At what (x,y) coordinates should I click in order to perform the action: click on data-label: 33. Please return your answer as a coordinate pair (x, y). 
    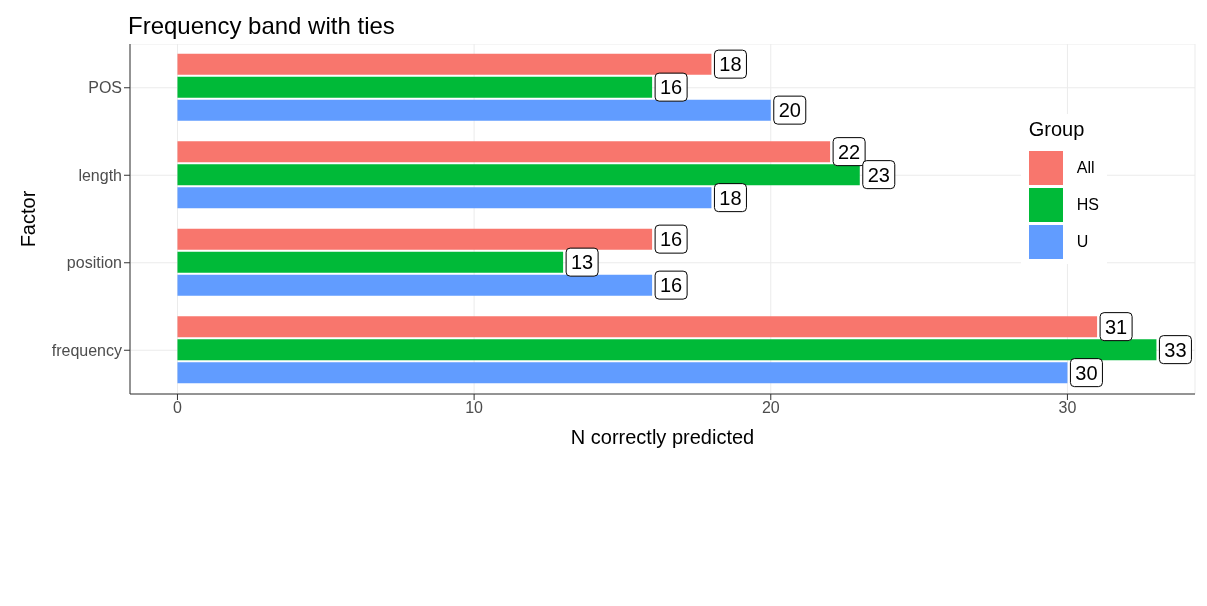
    Looking at the image, I should click on (1175, 349).